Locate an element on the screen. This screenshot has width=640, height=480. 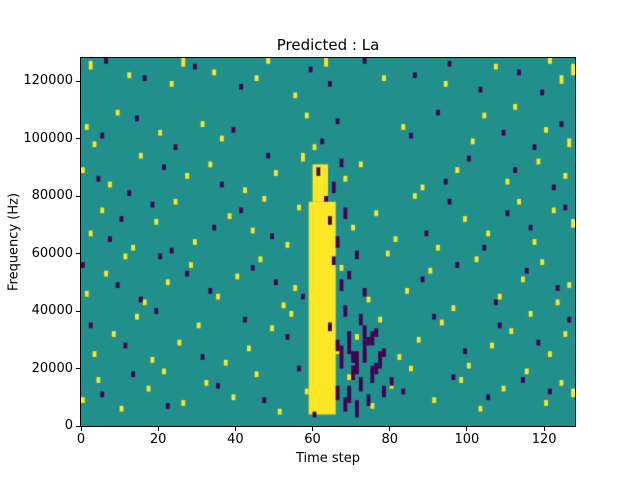
x-tick-label: 20 is located at coordinates (158, 439).